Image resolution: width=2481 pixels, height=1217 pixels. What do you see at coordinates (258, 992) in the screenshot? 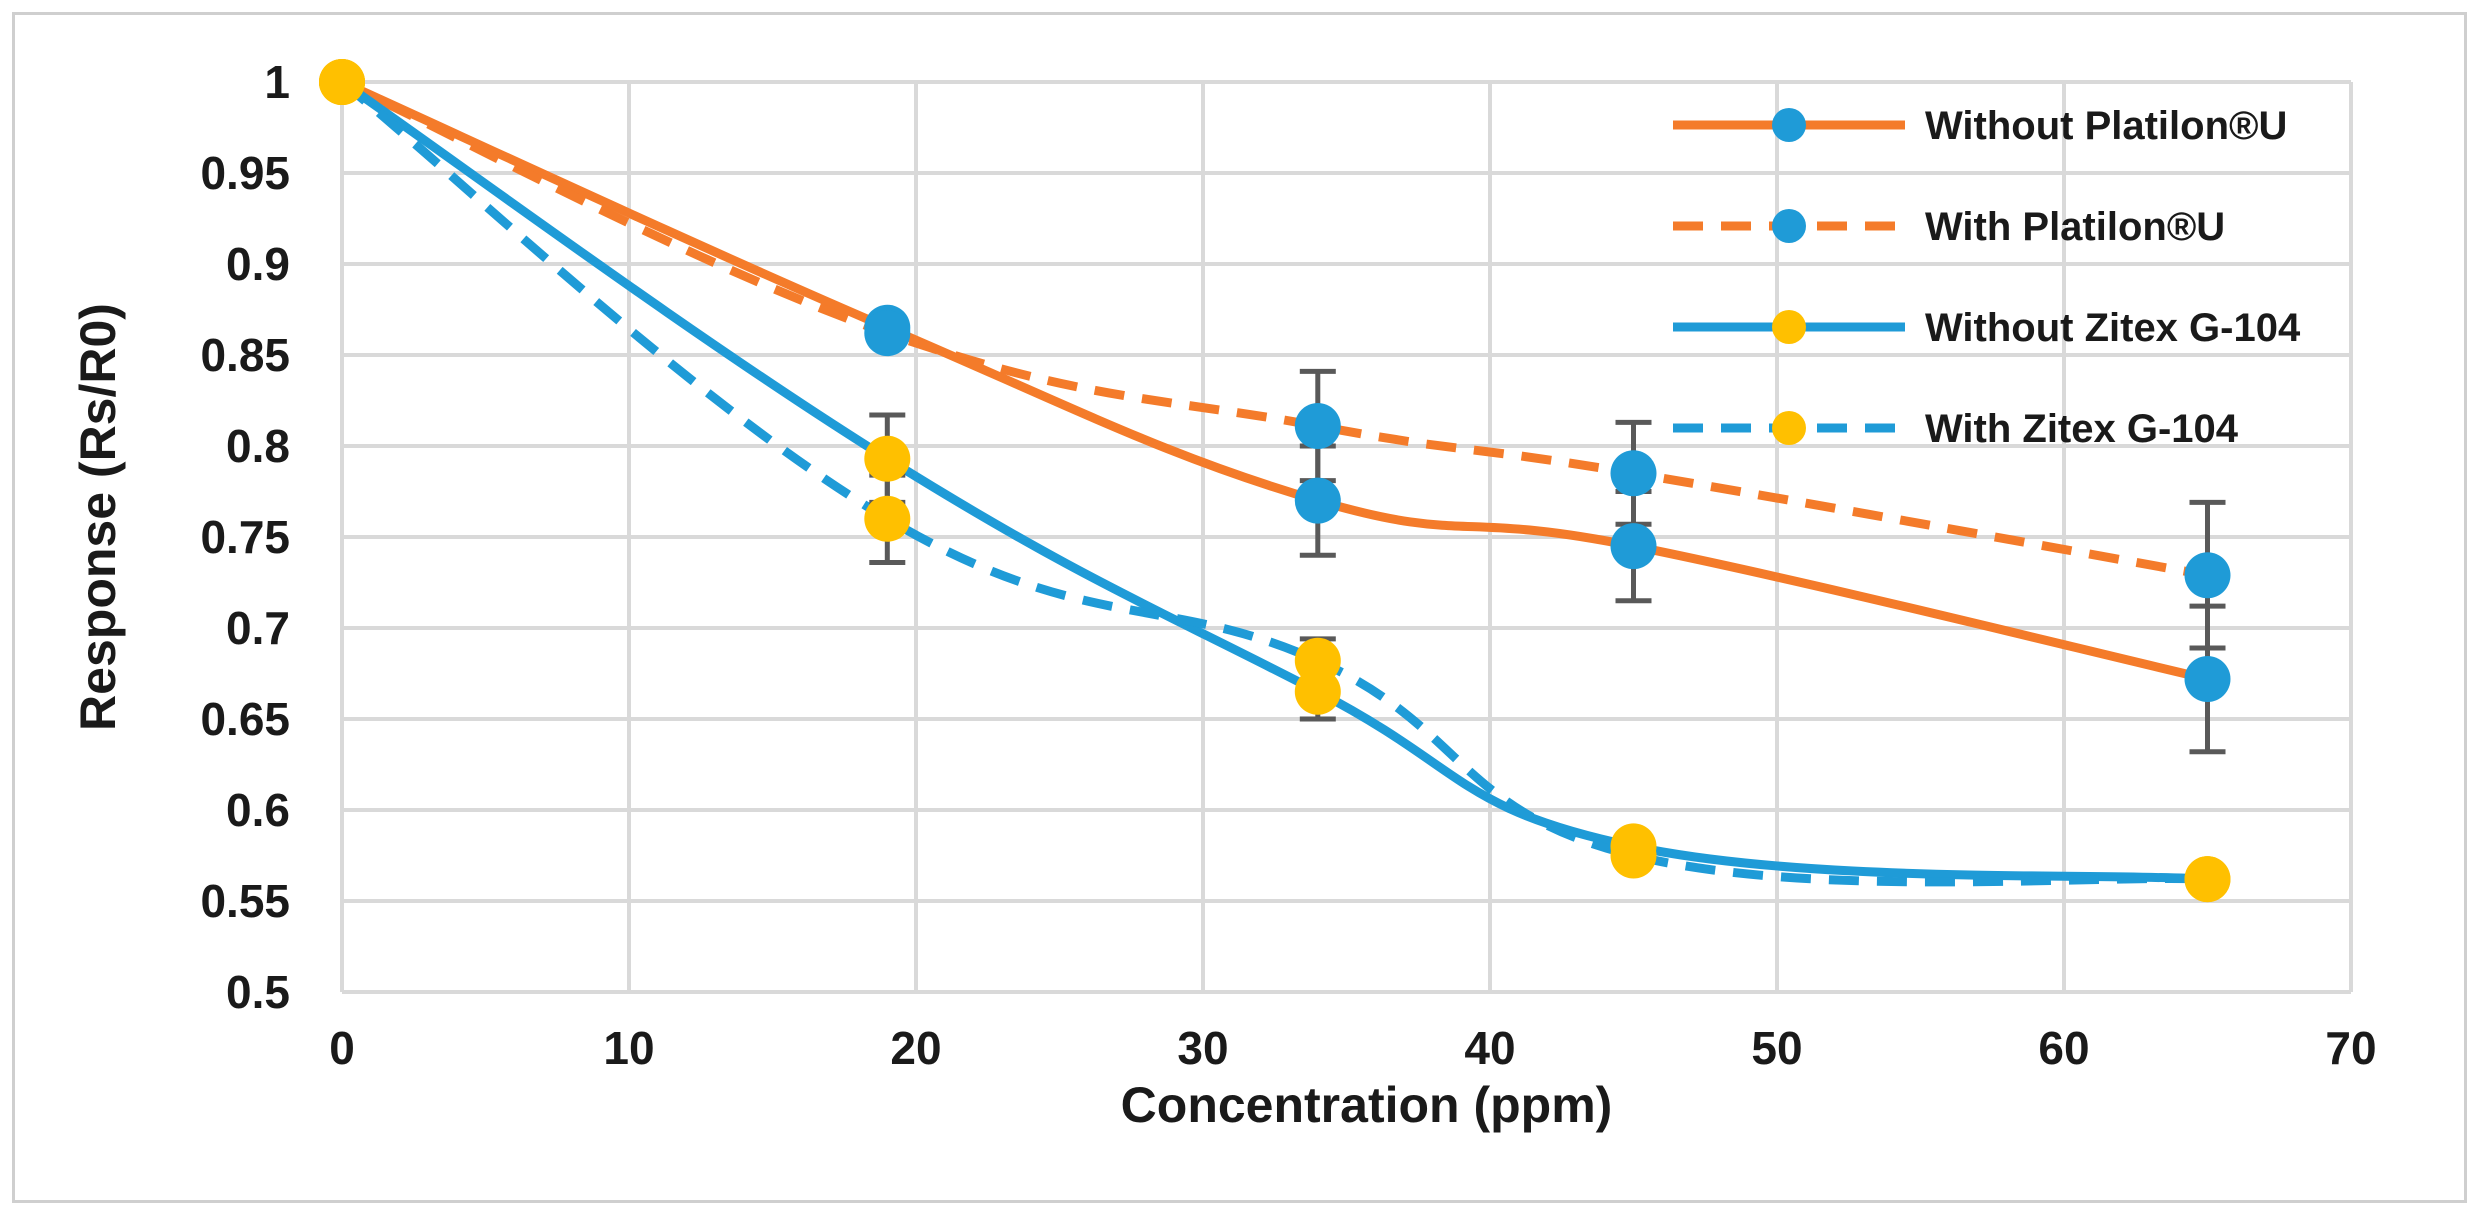
I see `y-tick-label: 0.5` at bounding box center [258, 992].